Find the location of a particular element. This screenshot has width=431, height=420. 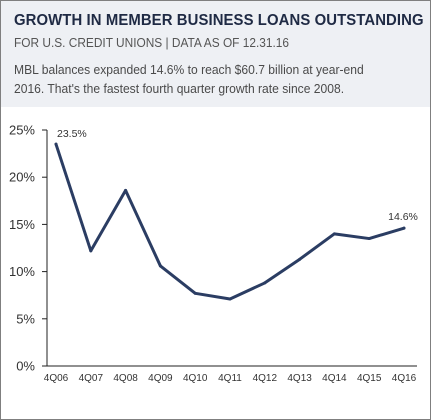

x-tick-label: 4Q09 is located at coordinates (160, 378).